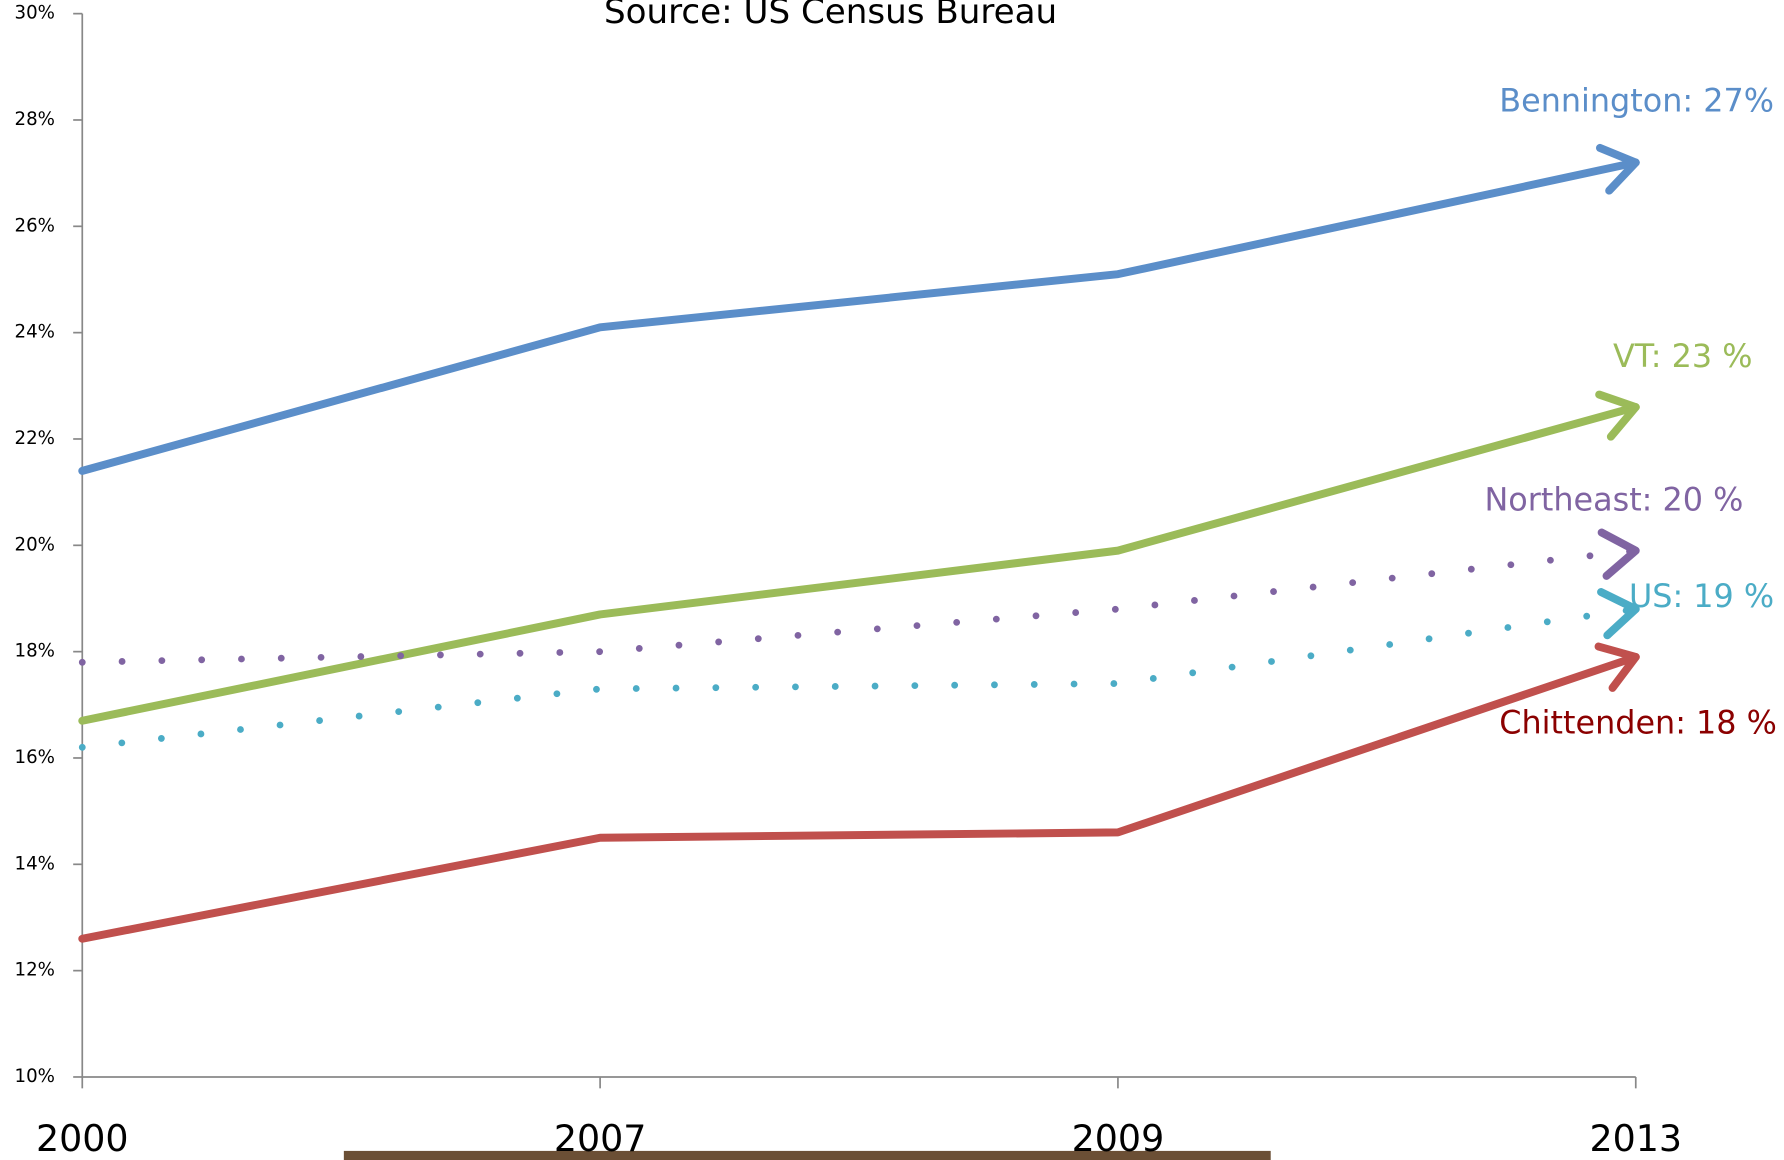 The height and width of the screenshot is (1160, 1784). What do you see at coordinates (35, 119) in the screenshot?
I see `y-tick-label: 28%` at bounding box center [35, 119].